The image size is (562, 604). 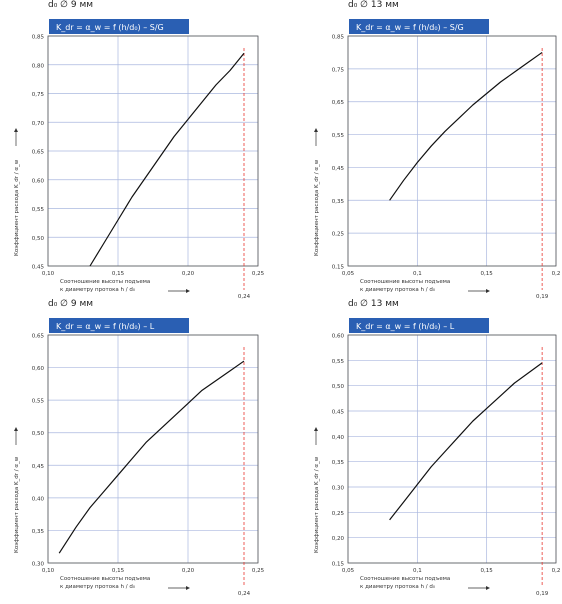 What do you see at coordinates (48, 571) in the screenshot?
I see `x-tick-label: 0,10` at bounding box center [48, 571].